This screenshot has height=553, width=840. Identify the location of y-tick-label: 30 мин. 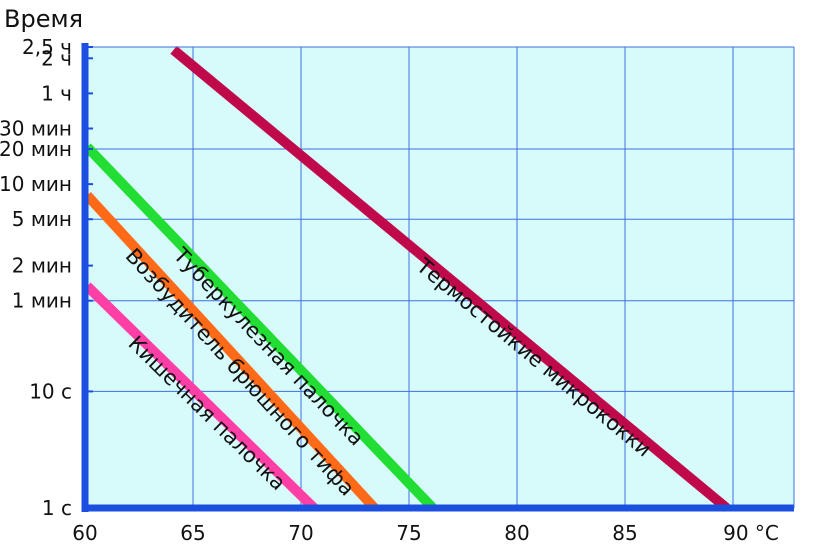
(36, 128).